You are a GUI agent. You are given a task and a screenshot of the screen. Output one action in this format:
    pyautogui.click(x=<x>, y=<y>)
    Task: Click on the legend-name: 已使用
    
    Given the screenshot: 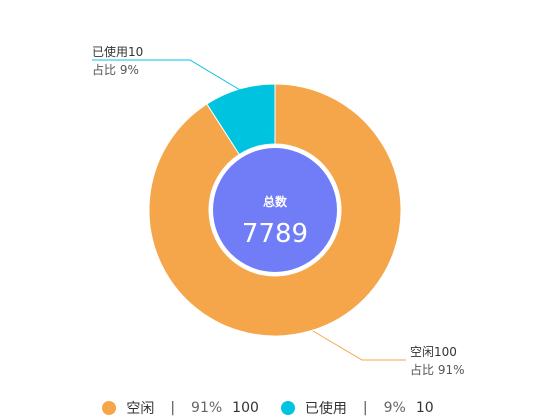 What is the action you would take?
    pyautogui.click(x=325, y=409)
    